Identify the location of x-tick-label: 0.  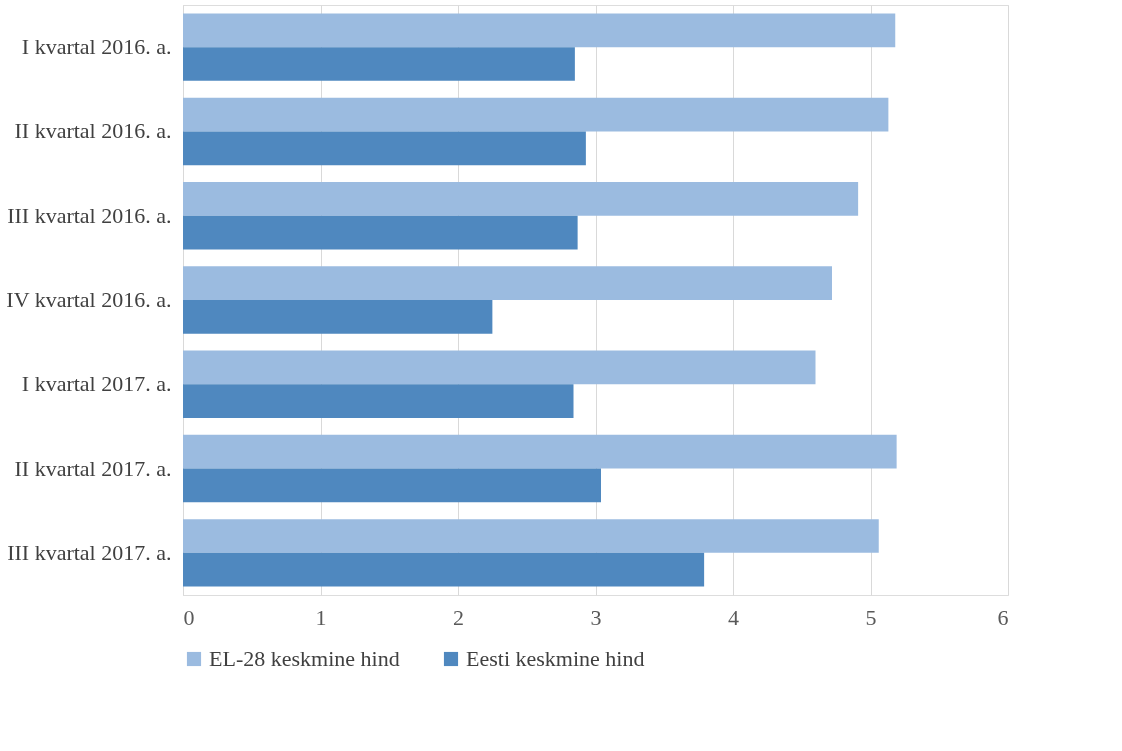
(189, 617).